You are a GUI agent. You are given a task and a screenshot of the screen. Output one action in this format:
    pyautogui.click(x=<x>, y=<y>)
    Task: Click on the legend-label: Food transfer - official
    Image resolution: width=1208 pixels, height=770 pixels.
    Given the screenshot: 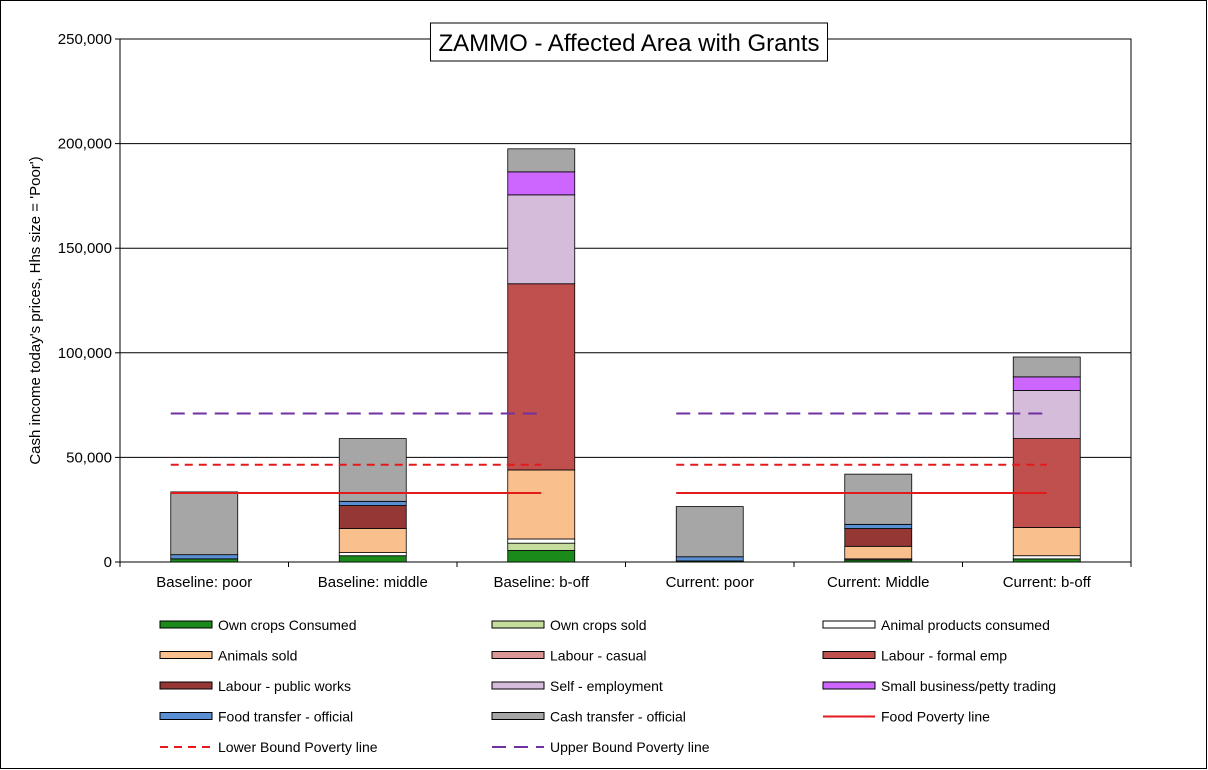 What is the action you would take?
    pyautogui.click(x=285, y=717)
    